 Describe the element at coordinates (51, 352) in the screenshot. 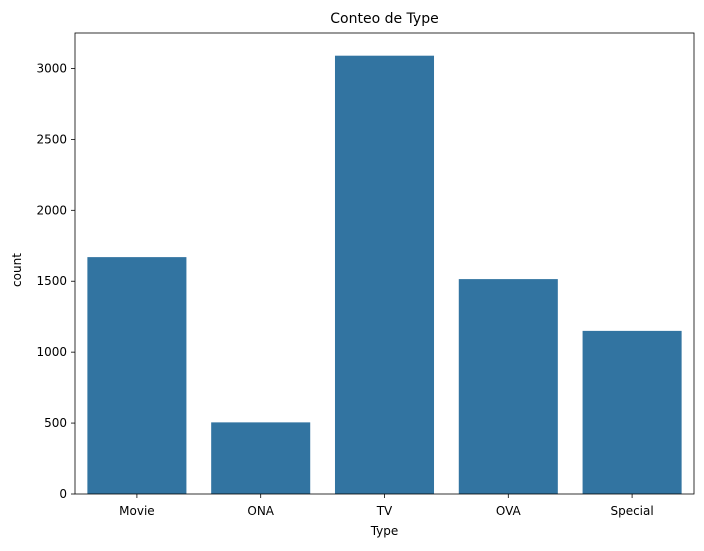

I see `y-tick-label-1000: 1000` at that location.